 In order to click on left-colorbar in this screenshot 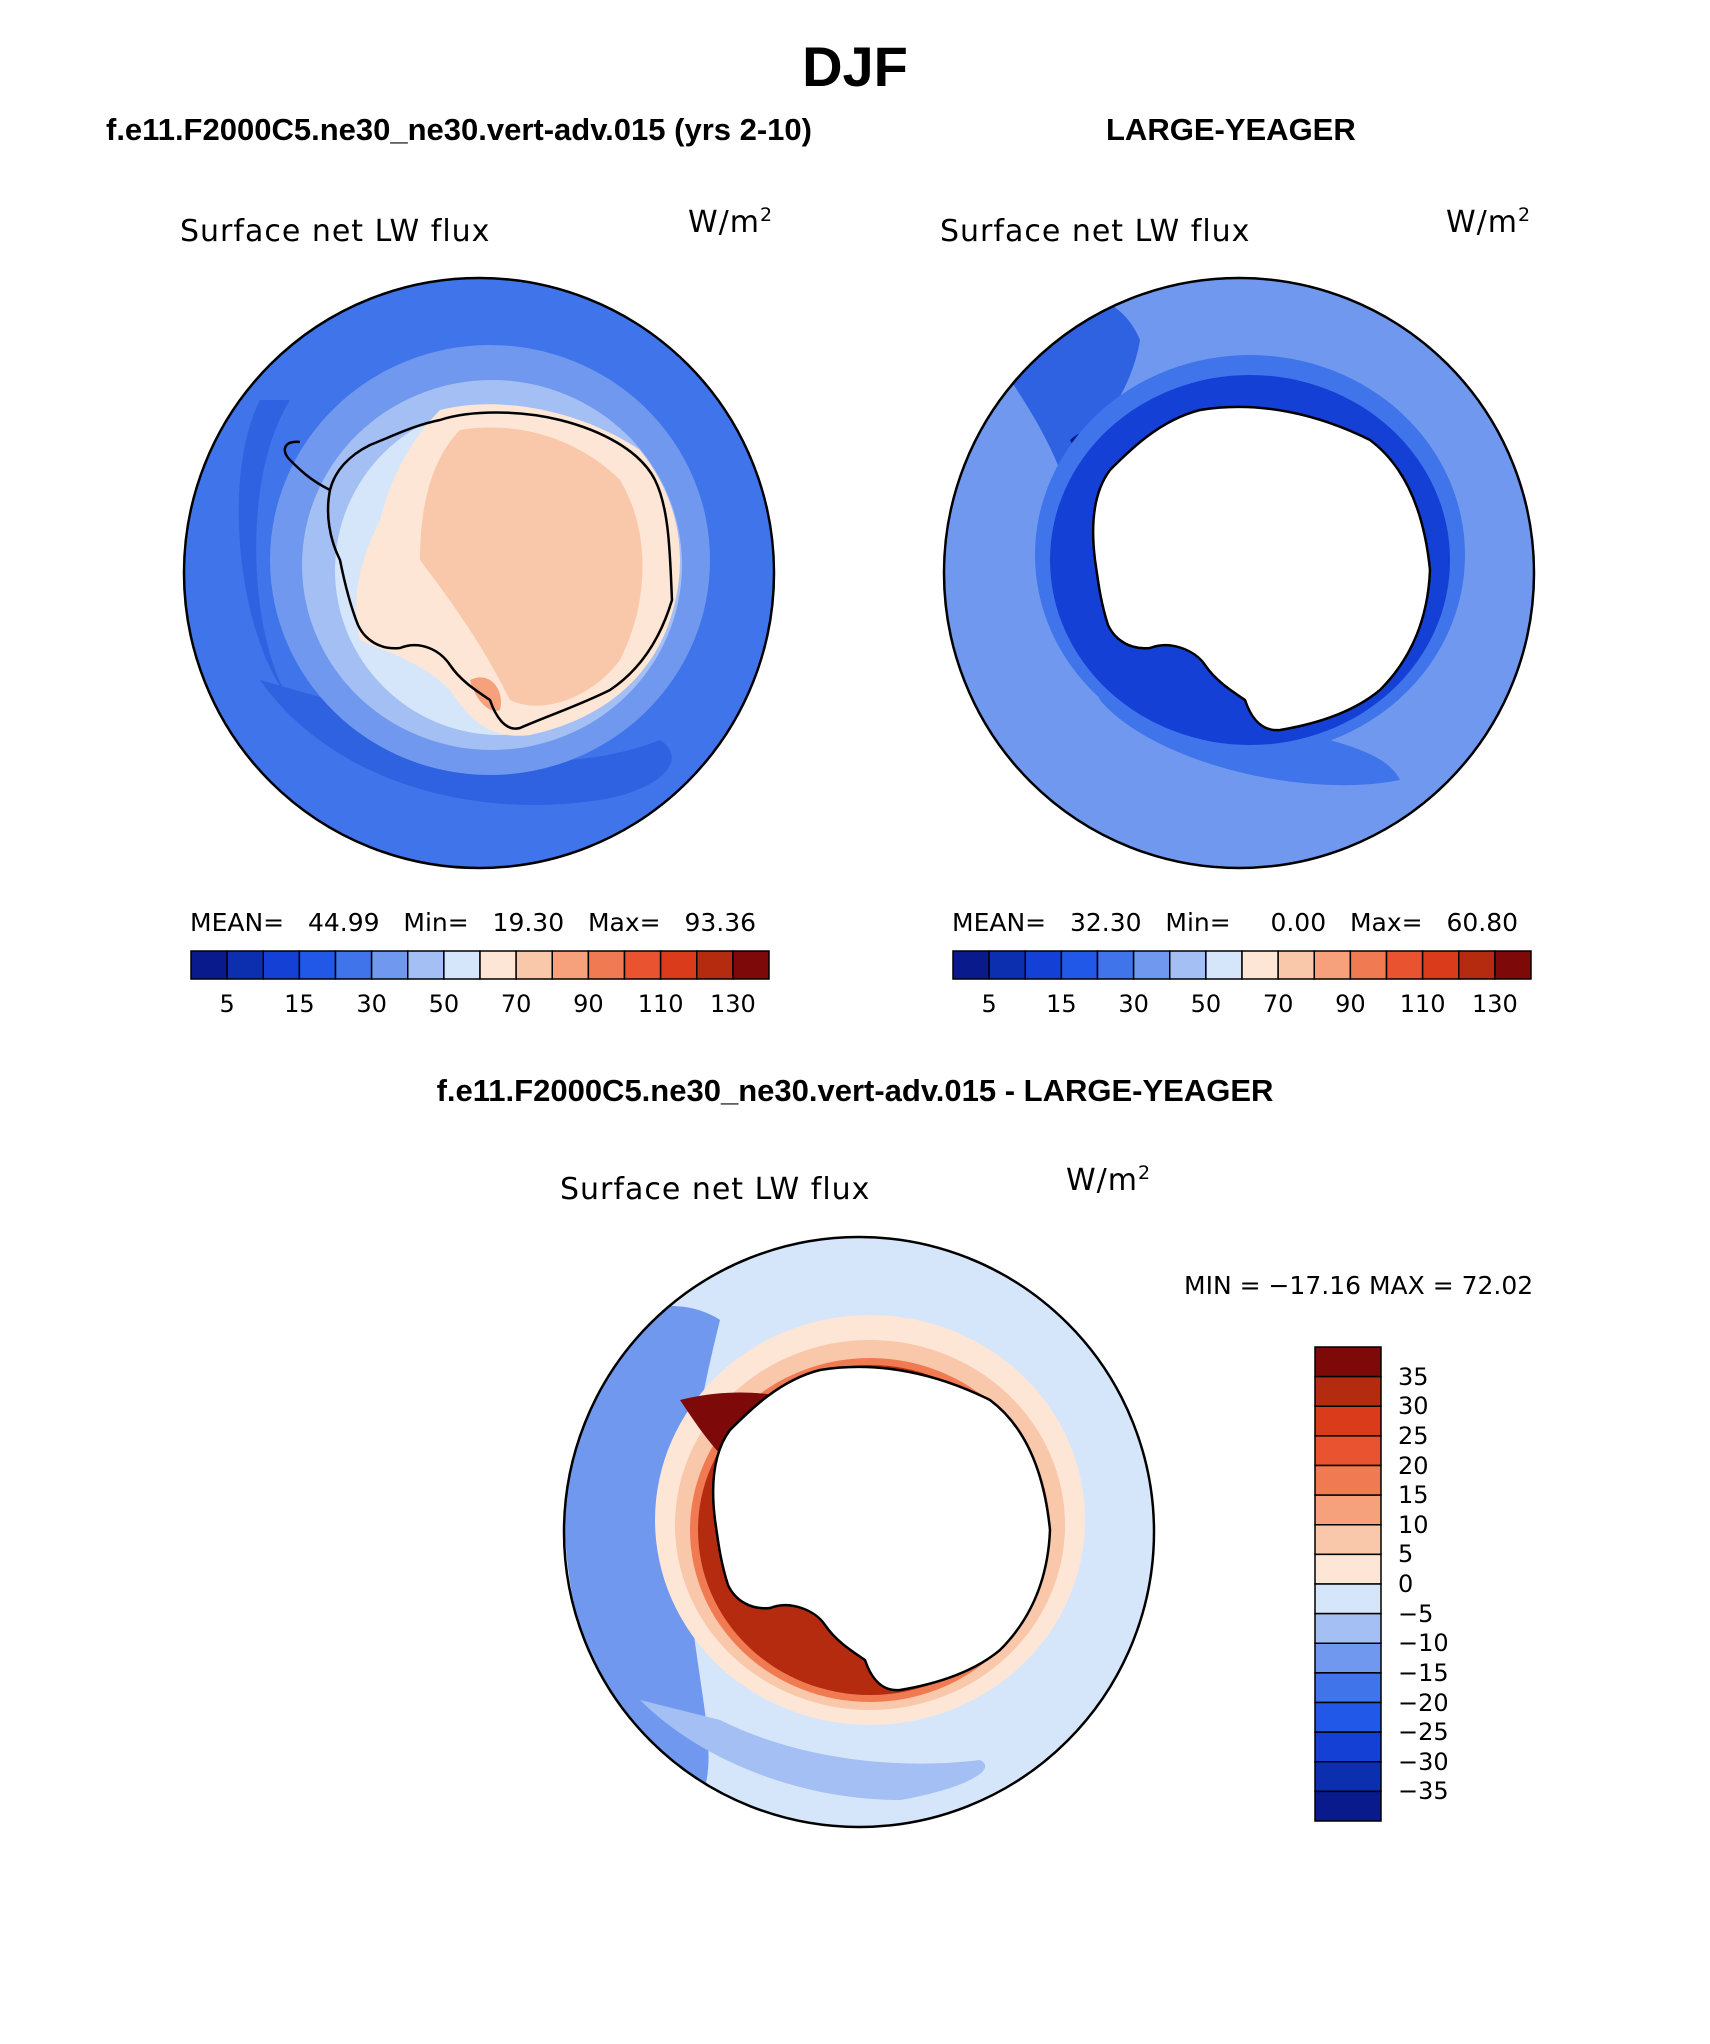, I will do `click(480, 965)`.